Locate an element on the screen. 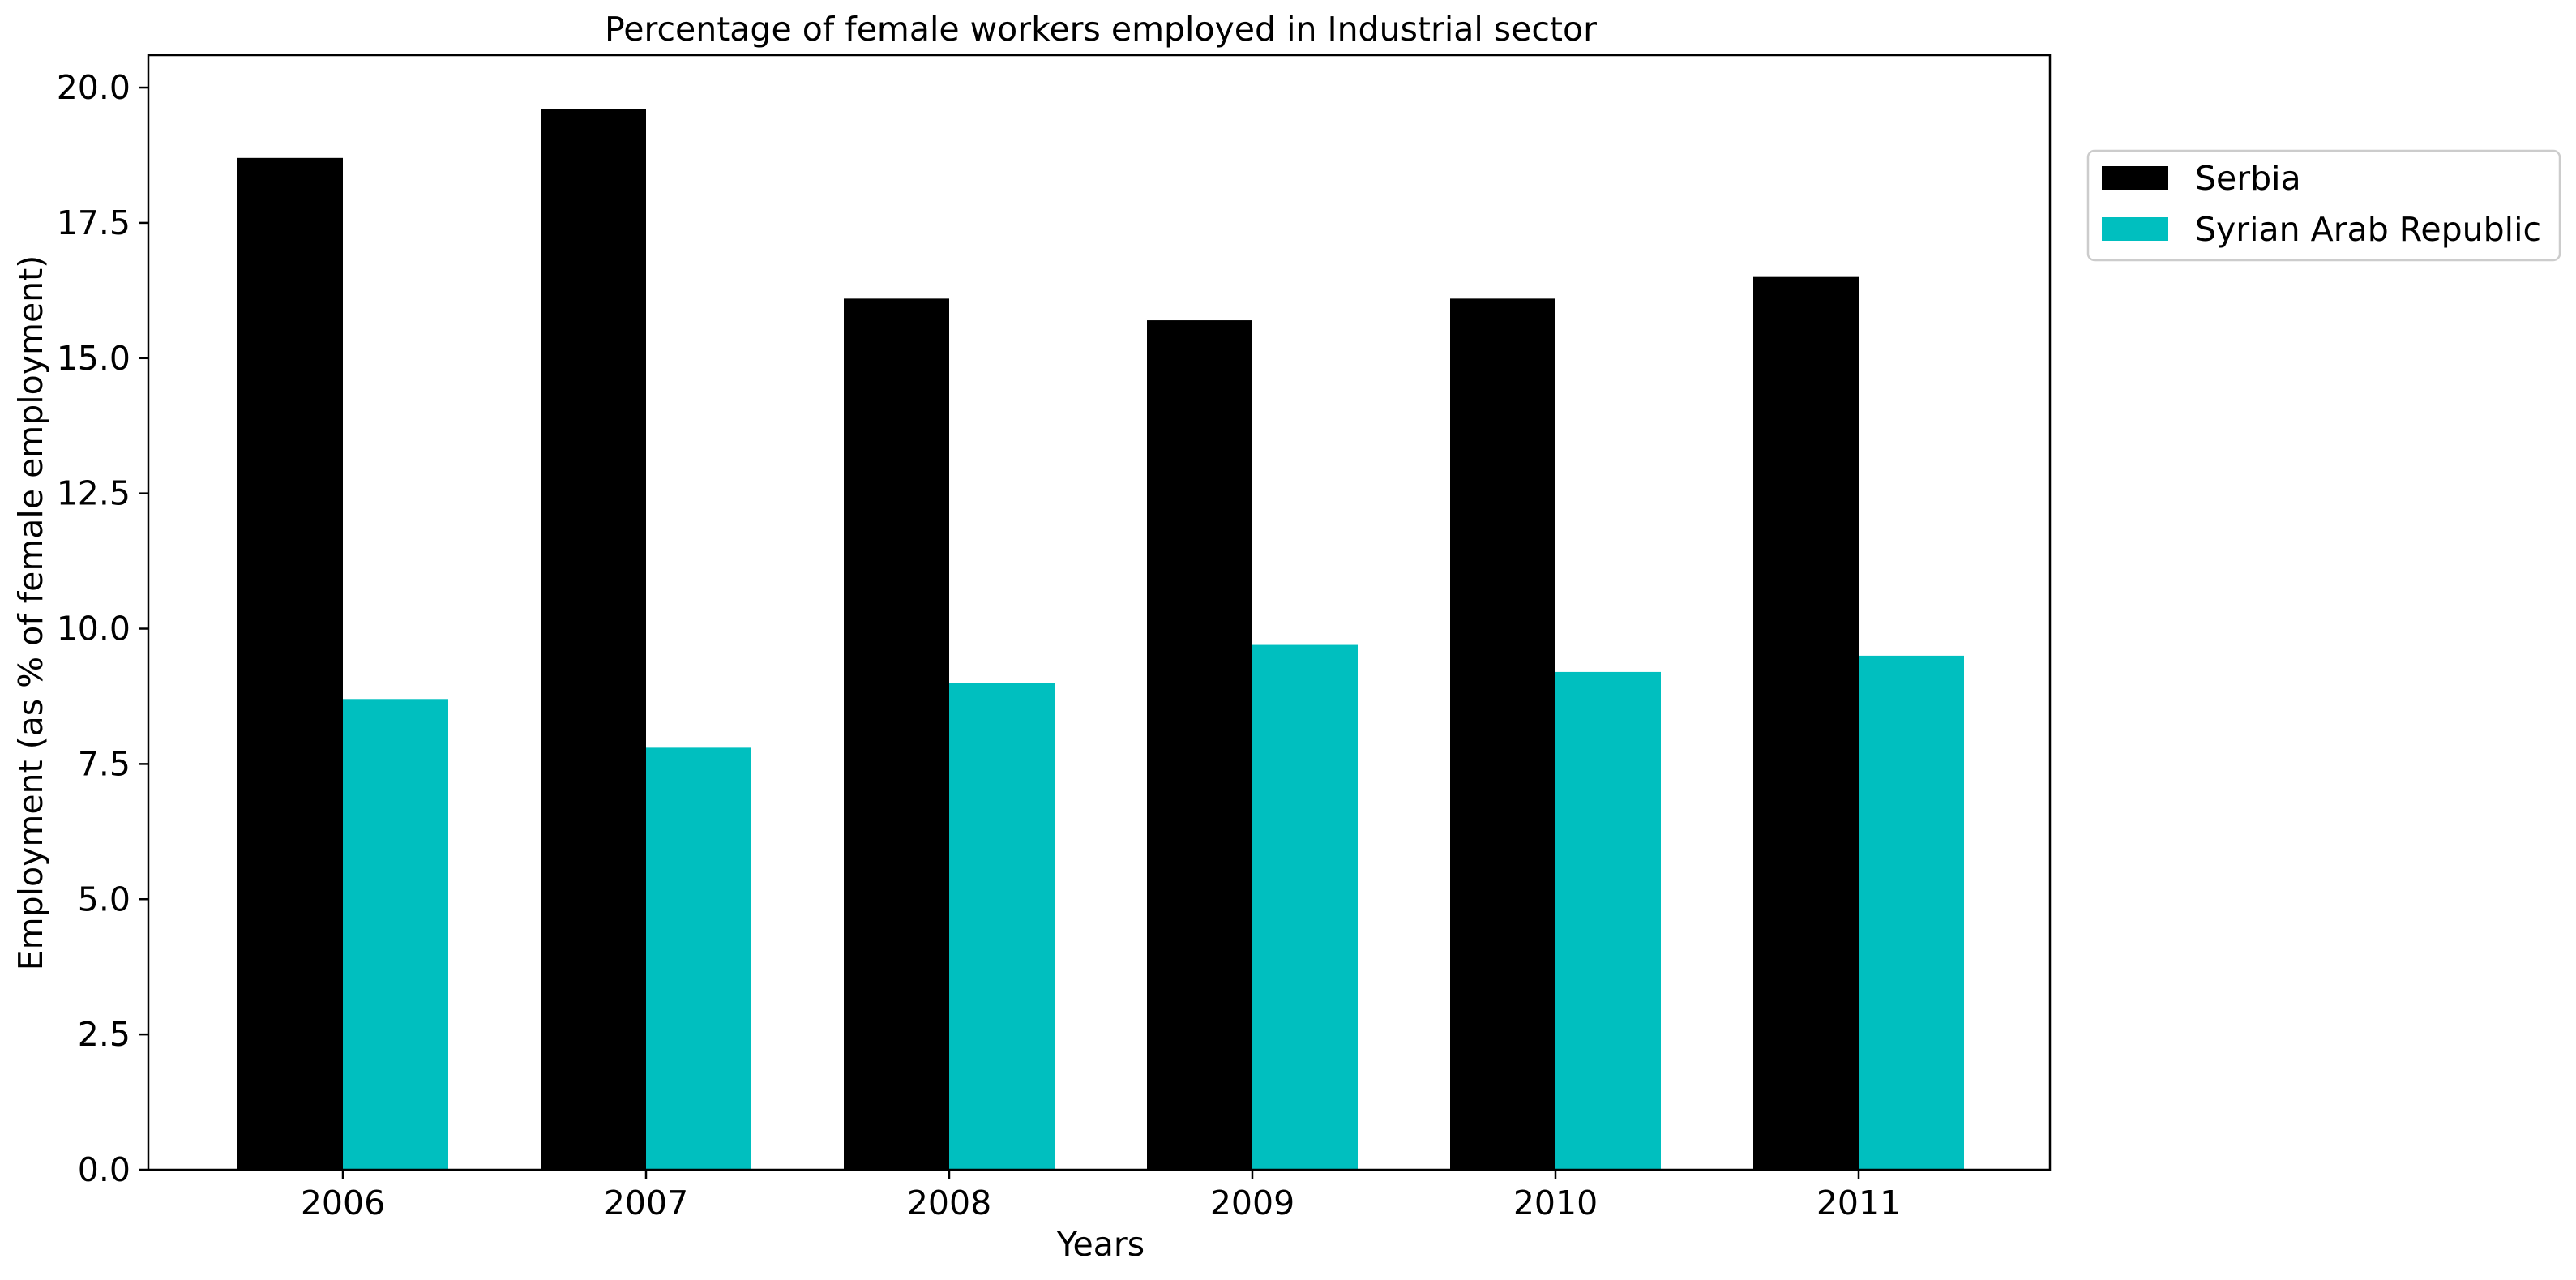 The image size is (2576, 1280). x-tick-label: 2011 is located at coordinates (1858, 1203).